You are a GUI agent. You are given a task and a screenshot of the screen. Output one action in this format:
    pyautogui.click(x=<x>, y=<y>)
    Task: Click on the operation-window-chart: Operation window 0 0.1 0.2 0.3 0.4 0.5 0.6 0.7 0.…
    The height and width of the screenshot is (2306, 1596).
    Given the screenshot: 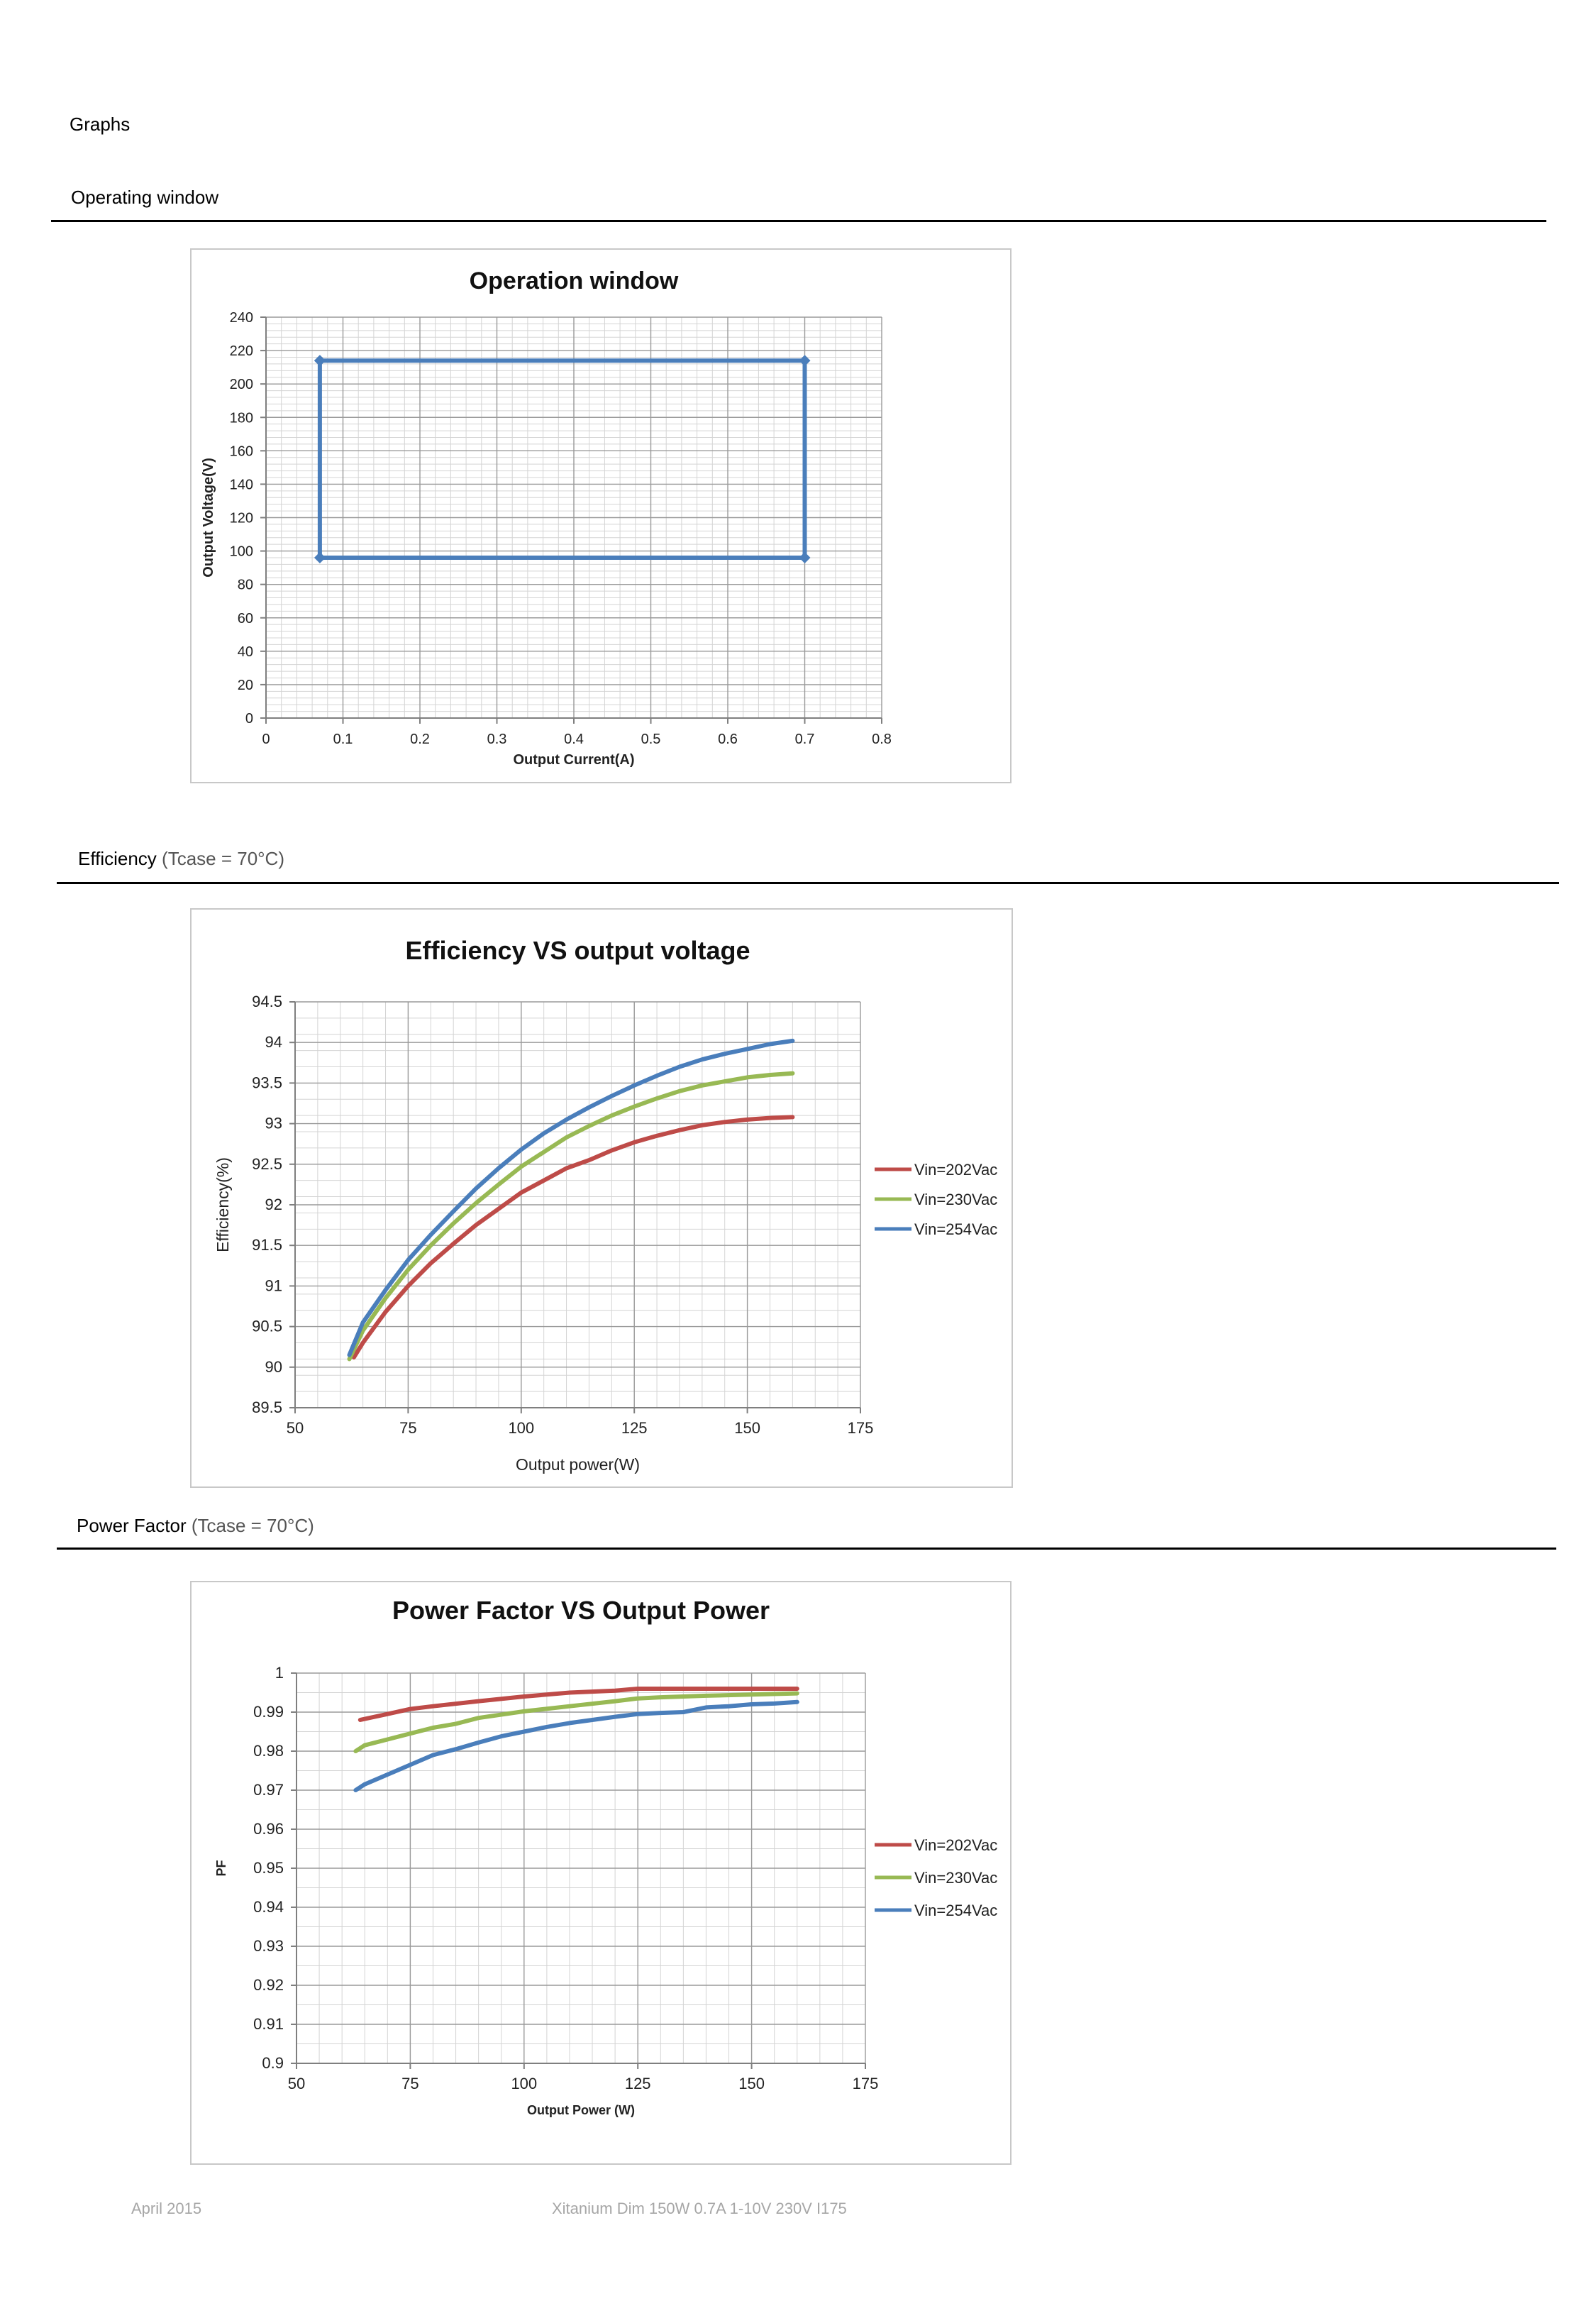 What is the action you would take?
    pyautogui.click(x=601, y=515)
    